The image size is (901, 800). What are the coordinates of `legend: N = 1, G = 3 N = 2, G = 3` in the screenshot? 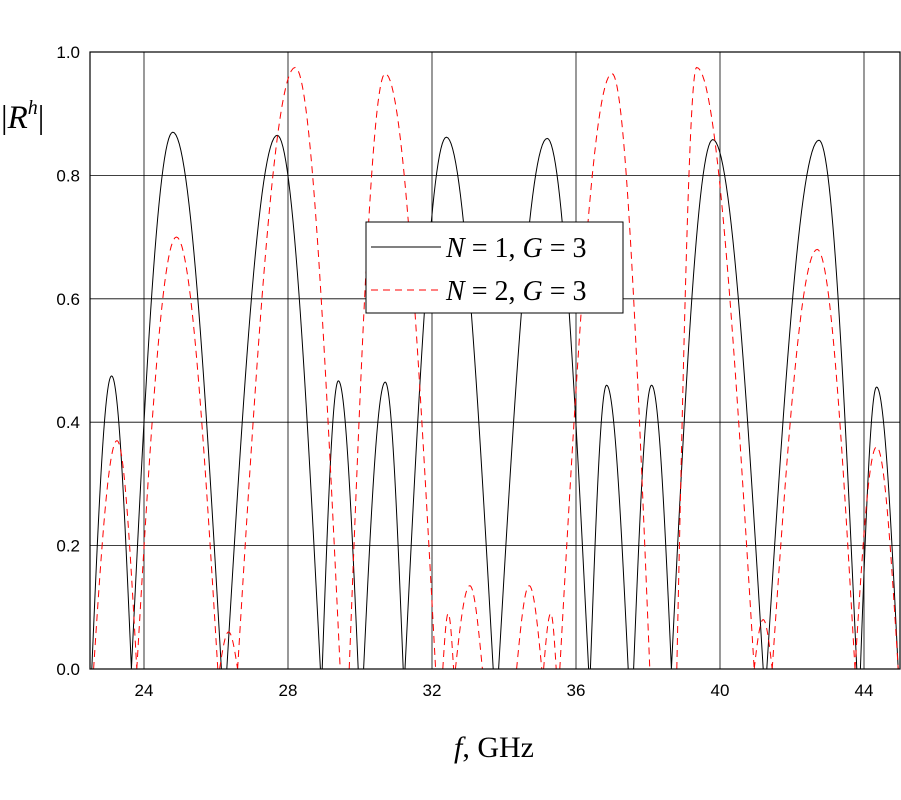 It's located at (494, 267).